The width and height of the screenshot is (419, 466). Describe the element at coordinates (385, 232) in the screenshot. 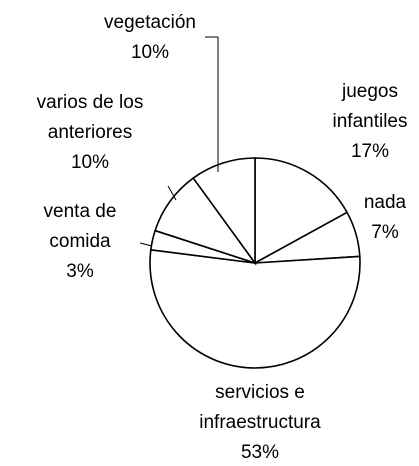

I see `value-label: 7%` at that location.